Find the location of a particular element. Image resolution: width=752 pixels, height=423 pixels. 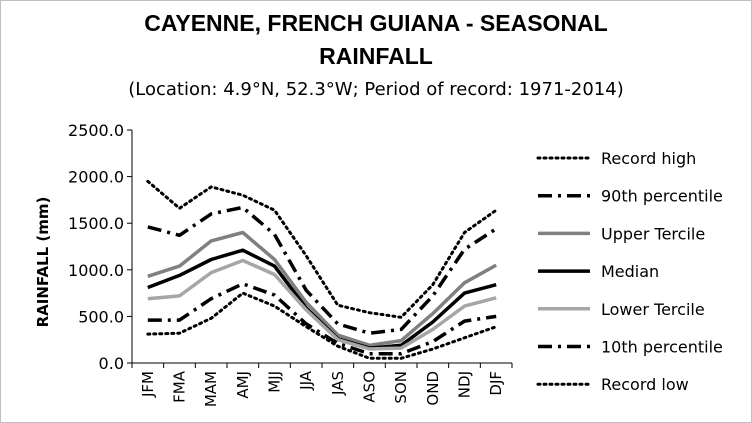

x-tick-label: OND is located at coordinates (433, 388).